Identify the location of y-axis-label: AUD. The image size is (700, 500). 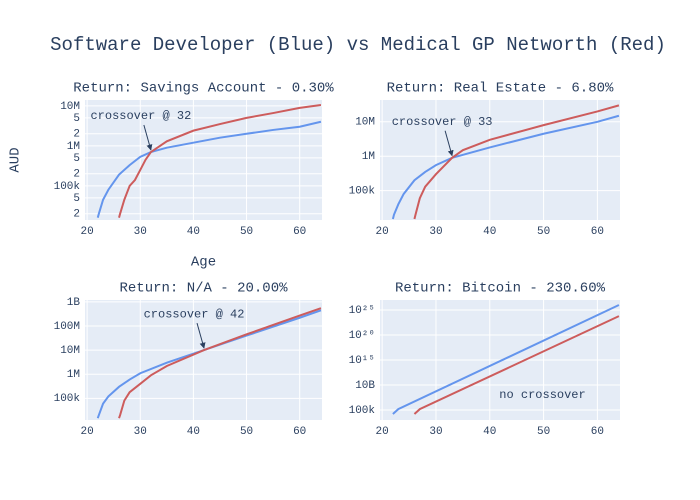
(16, 159).